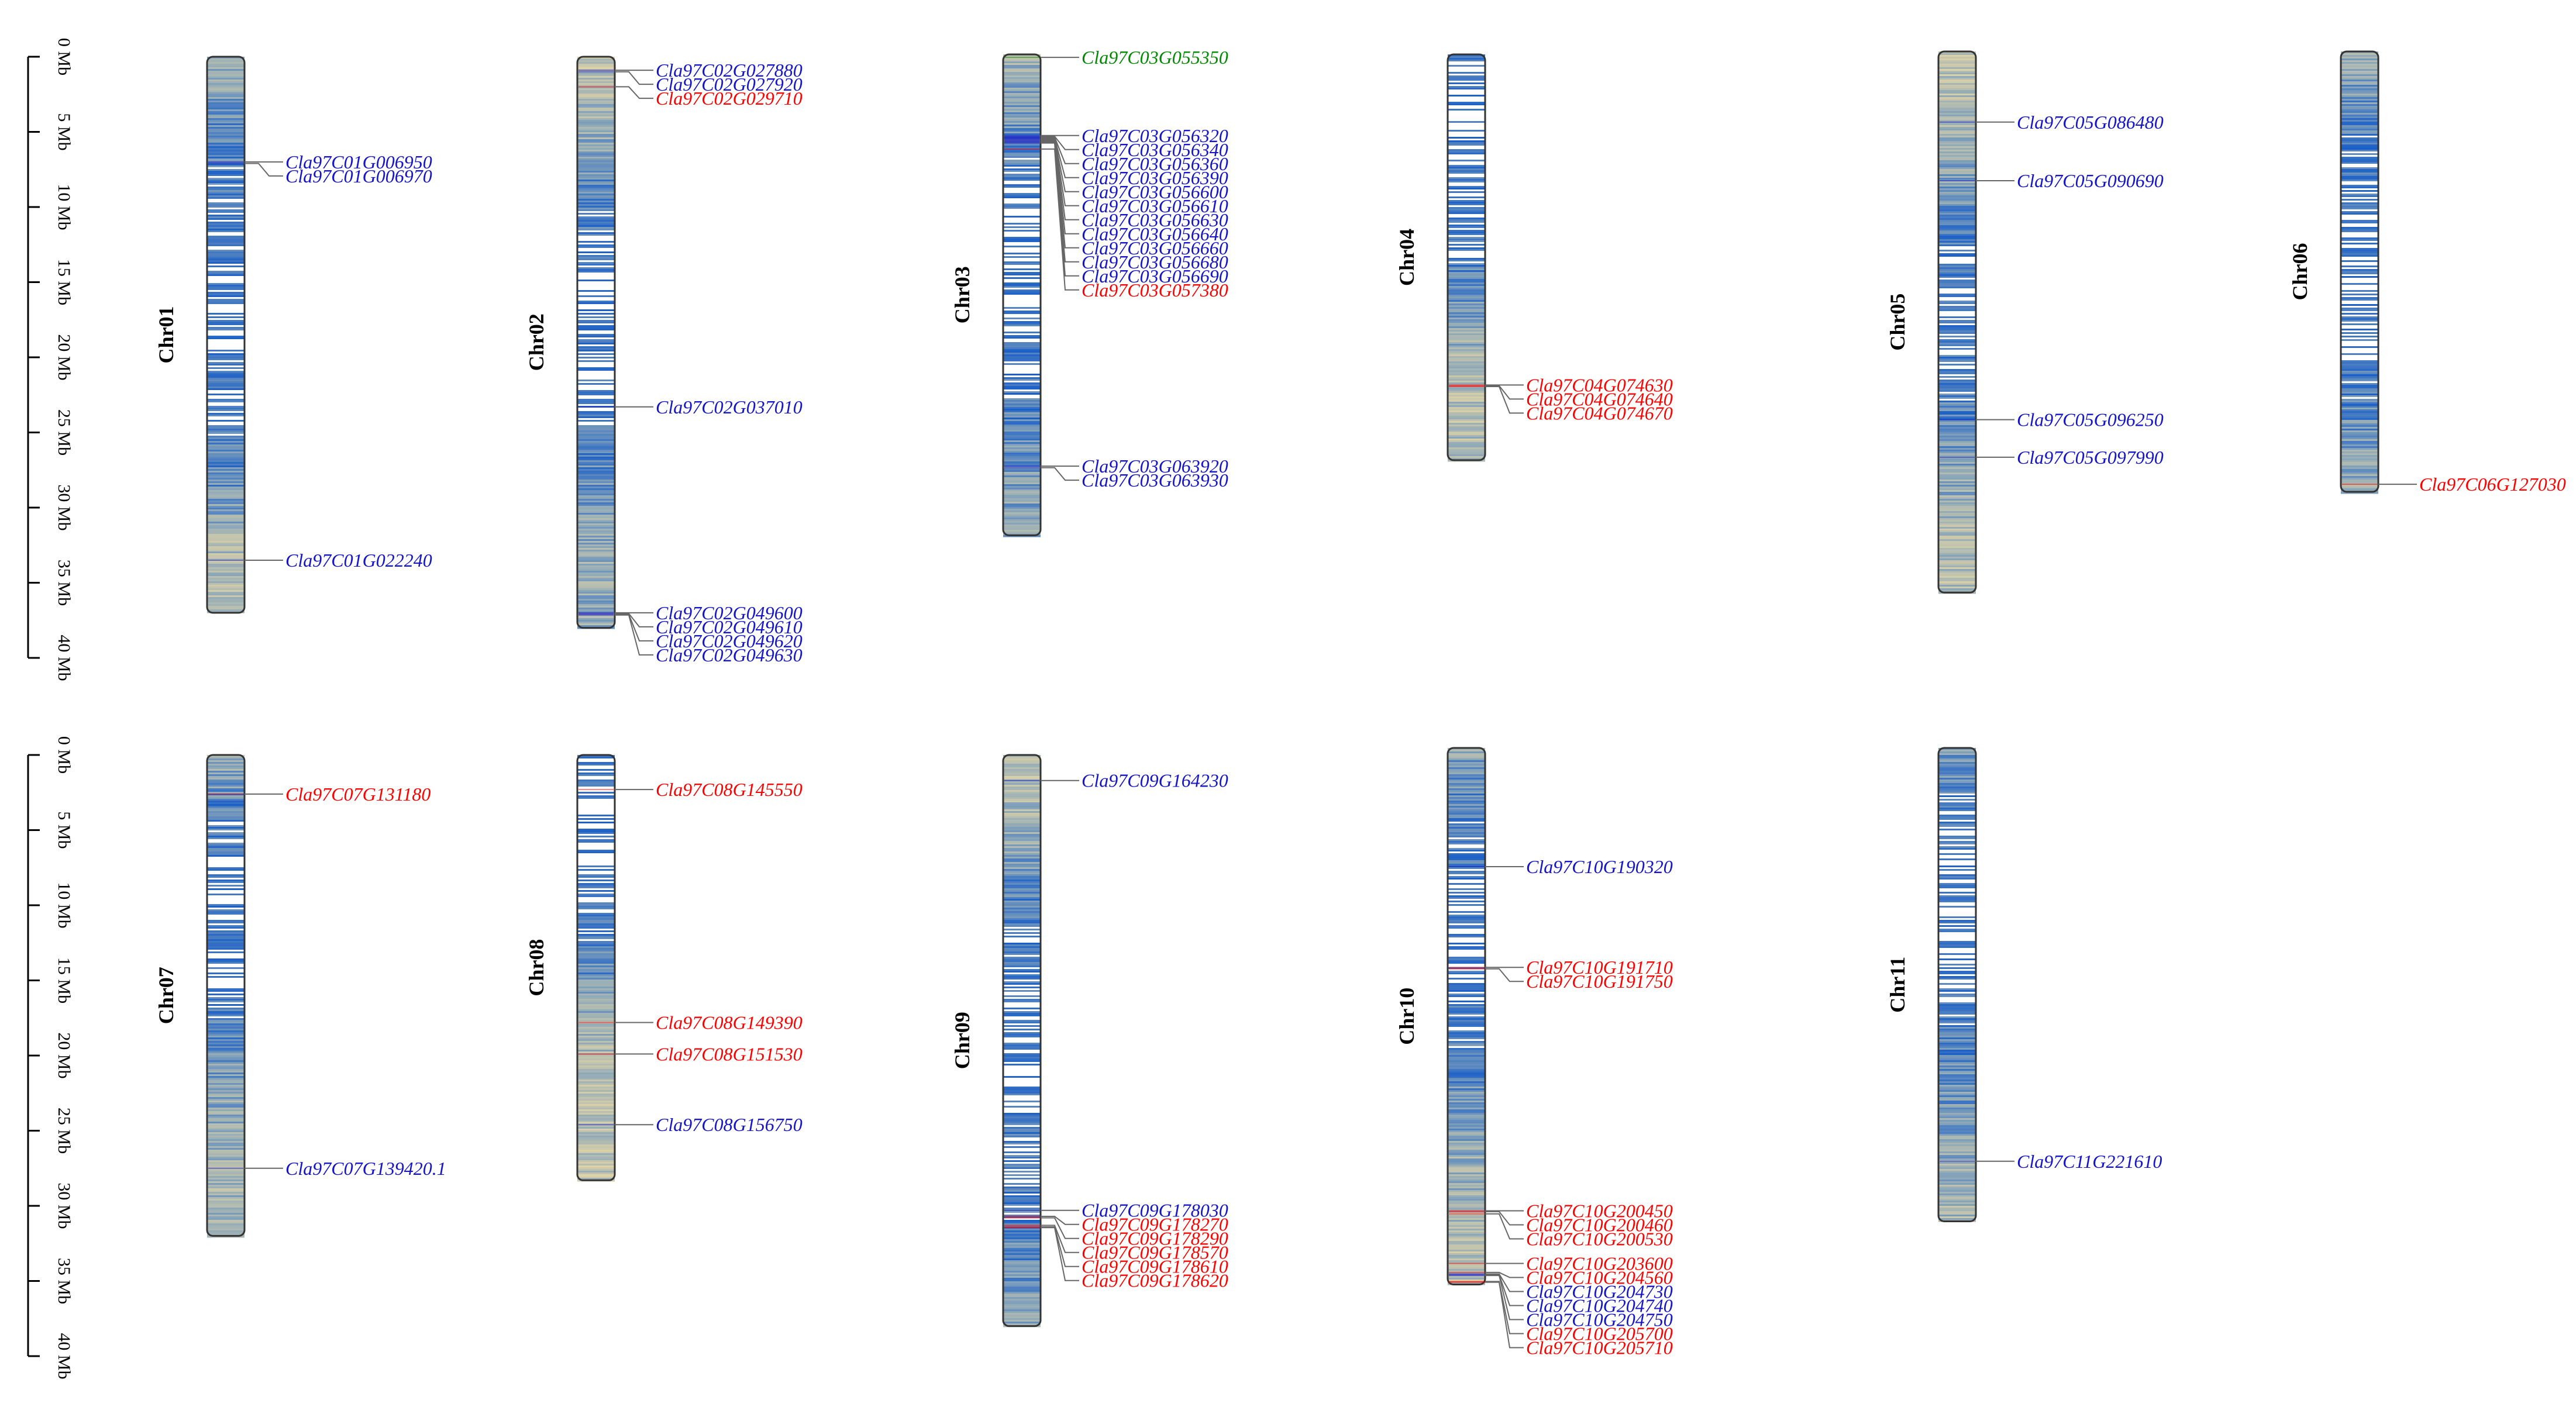  I want to click on gene-label: Cla97C09G178030, so click(1155, 1210).